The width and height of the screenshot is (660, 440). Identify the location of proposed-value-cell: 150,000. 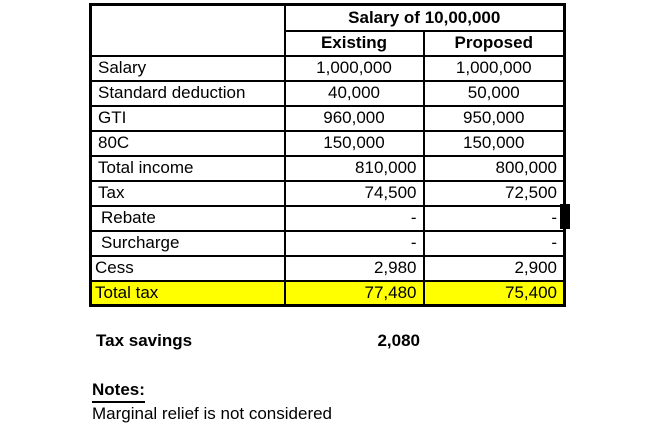
(494, 143).